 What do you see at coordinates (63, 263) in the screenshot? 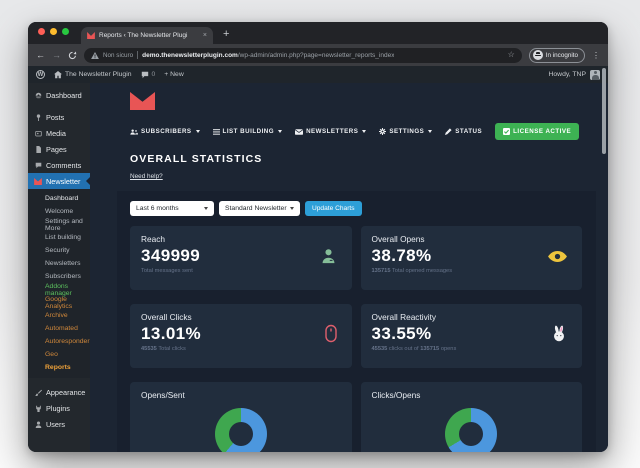
I see `submenu-item-newsletters: Newsletters` at bounding box center [63, 263].